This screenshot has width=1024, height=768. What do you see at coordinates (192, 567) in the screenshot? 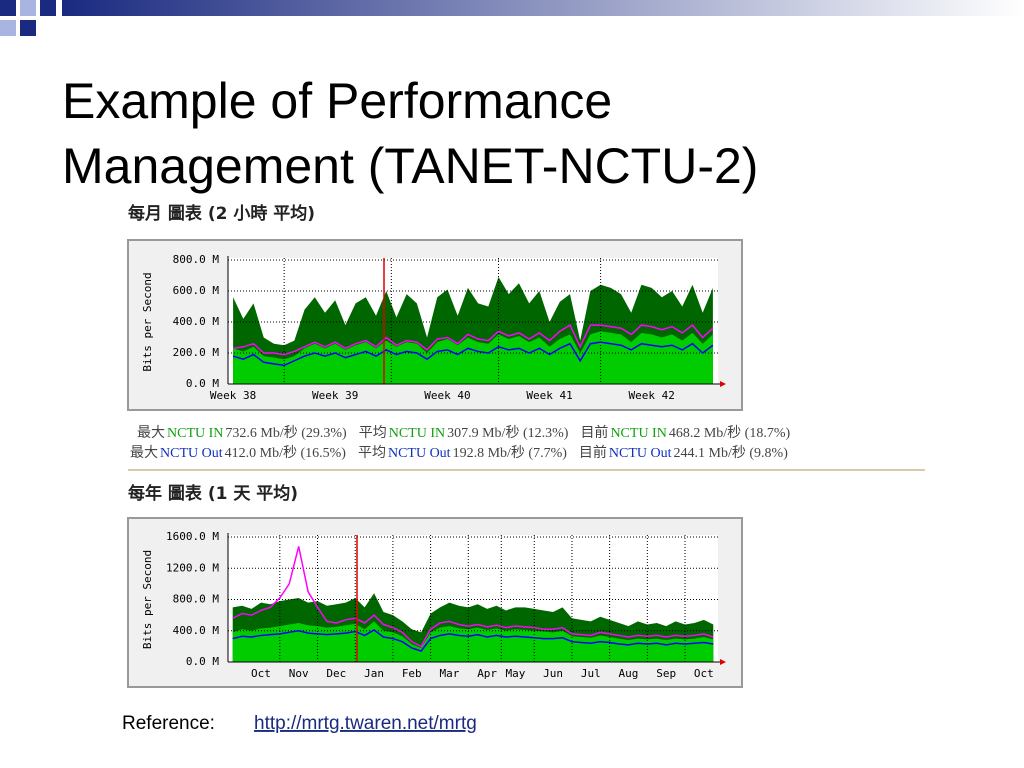
I see `y-tick-label: 1200.0 M` at bounding box center [192, 567].